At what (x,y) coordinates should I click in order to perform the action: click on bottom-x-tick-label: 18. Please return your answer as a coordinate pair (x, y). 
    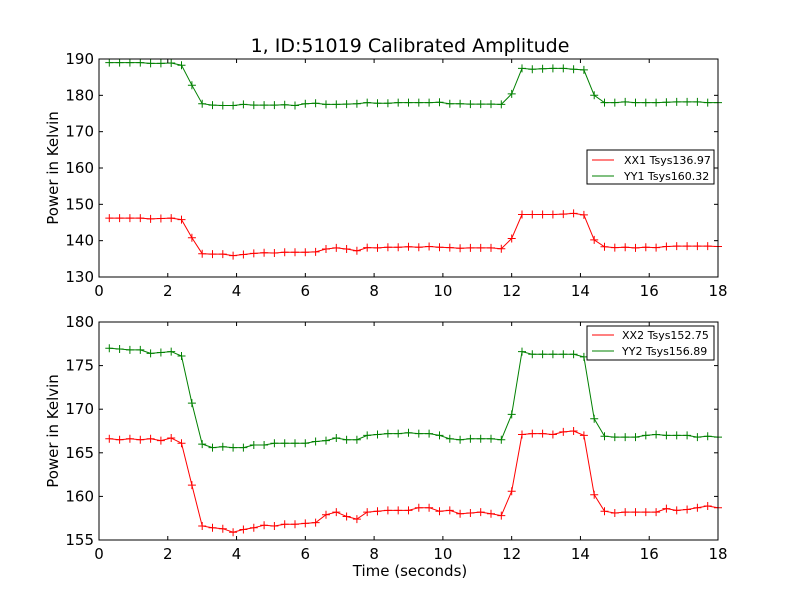
    Looking at the image, I should click on (717, 554).